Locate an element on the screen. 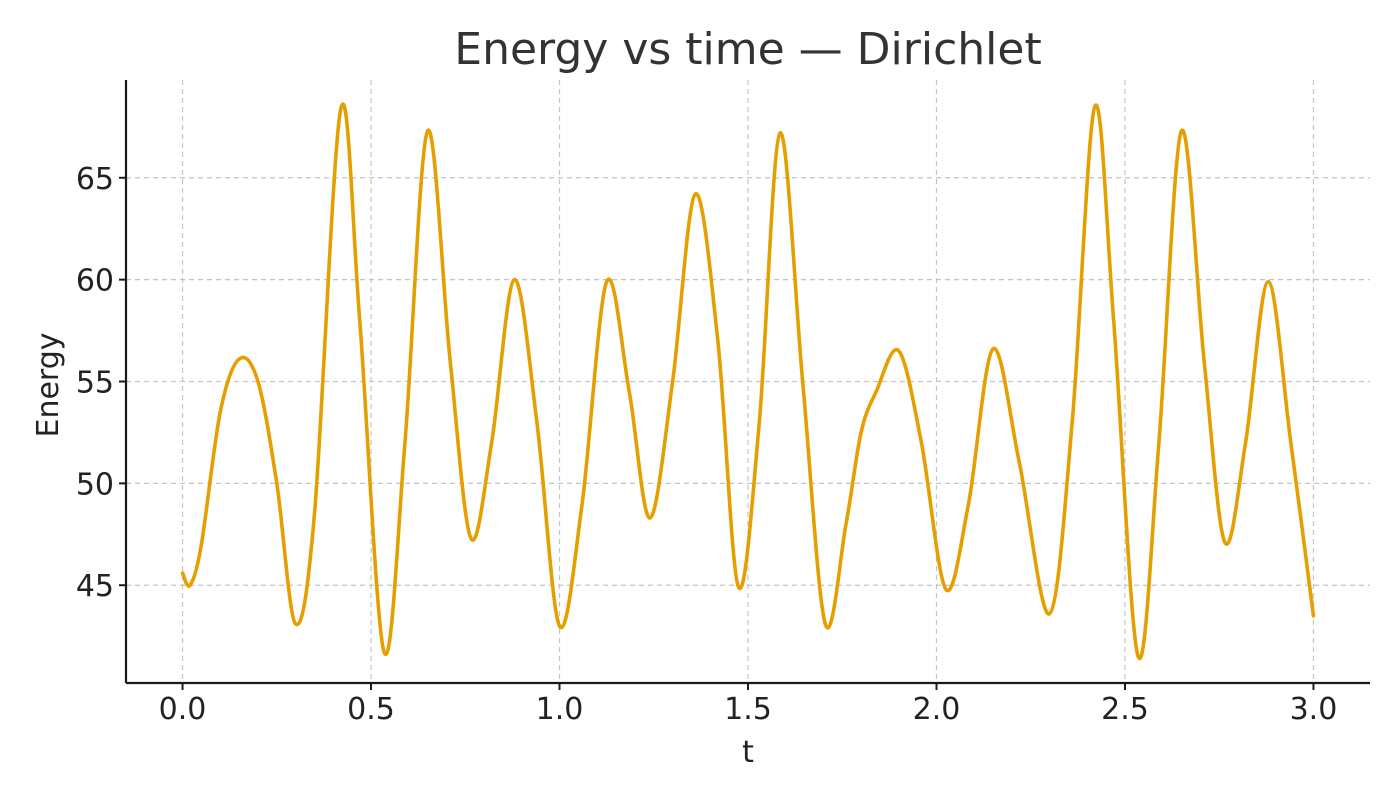 The width and height of the screenshot is (1400, 800). y-tick-label: 55 is located at coordinates (95, 383).